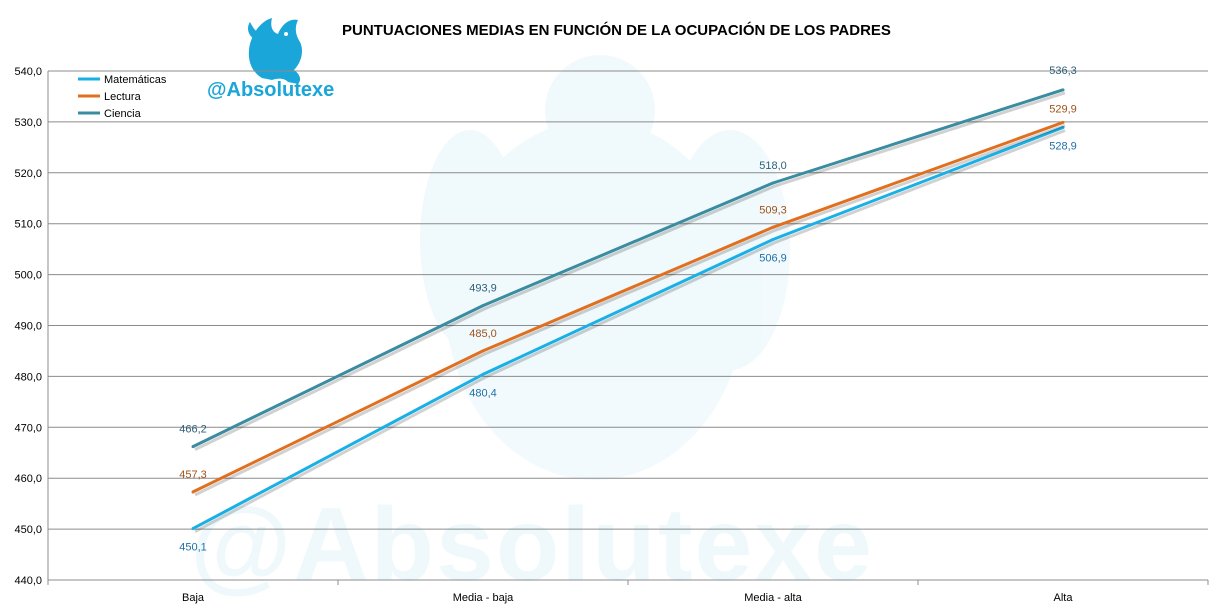 The image size is (1226, 612). Describe the element at coordinates (275, 51) in the screenshot. I see `griffin-logo-icon` at that location.